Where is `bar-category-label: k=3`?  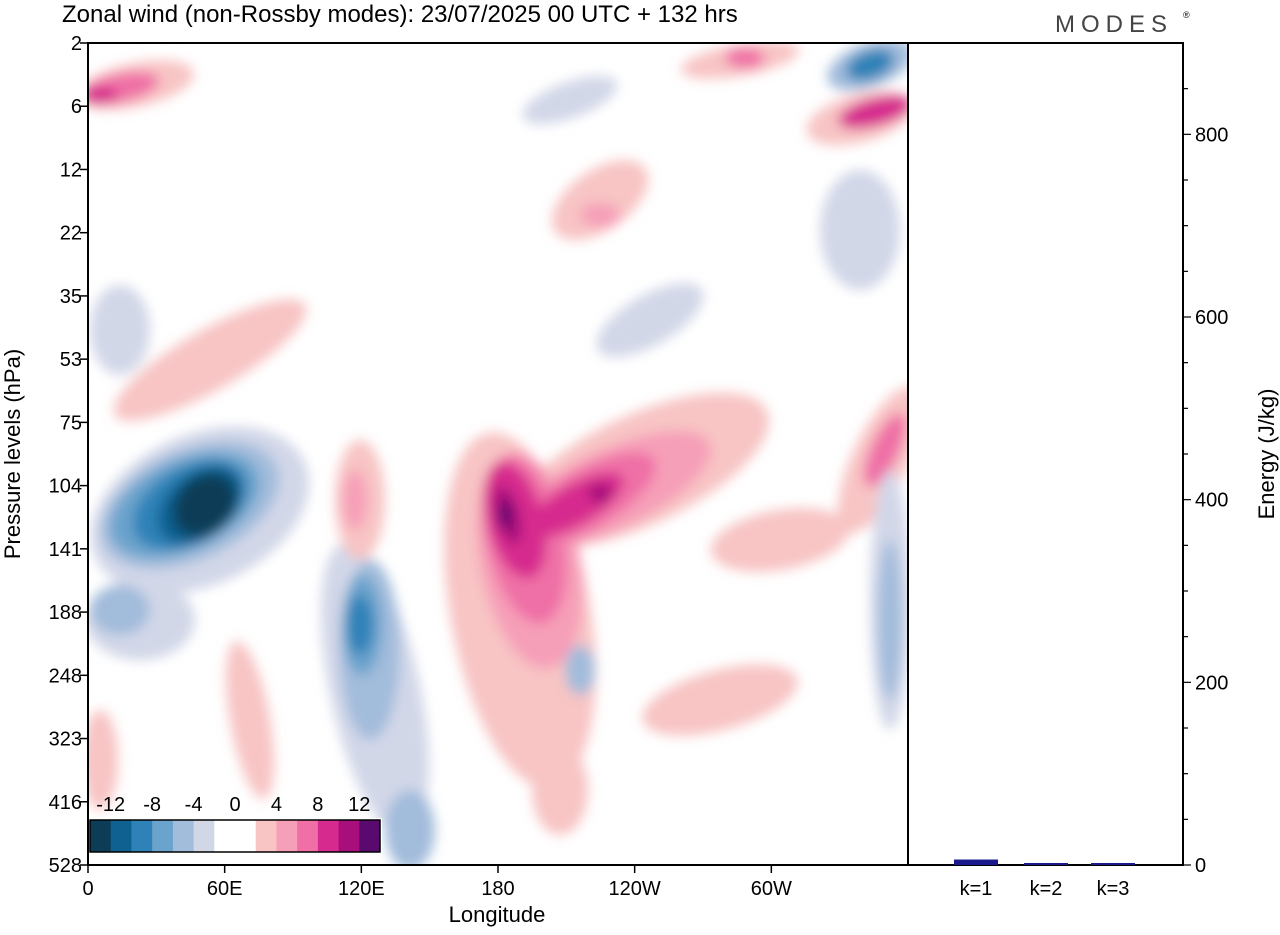 bar-category-label: k=3 is located at coordinates (1113, 889).